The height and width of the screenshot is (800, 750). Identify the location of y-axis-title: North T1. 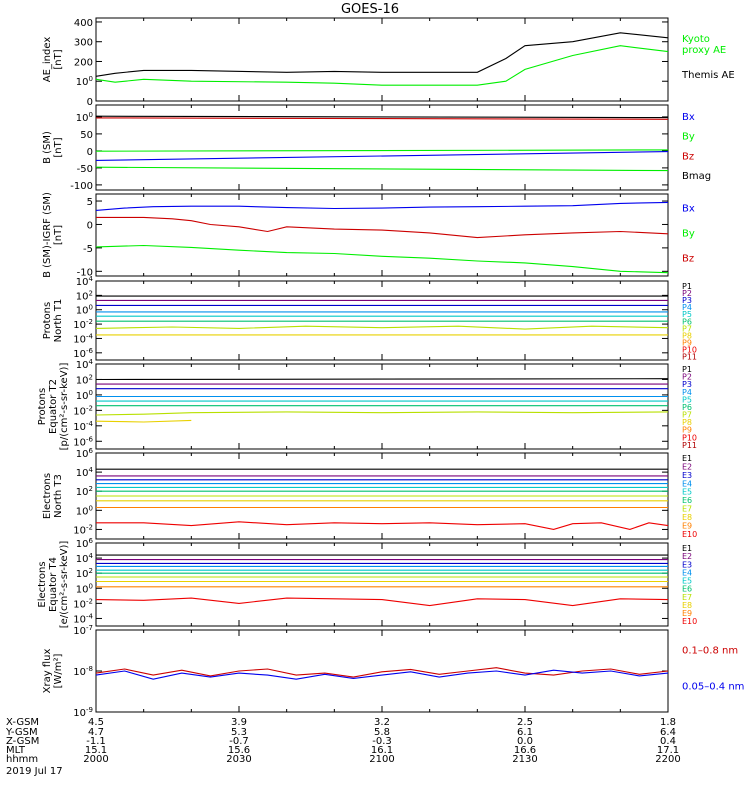
(58, 321).